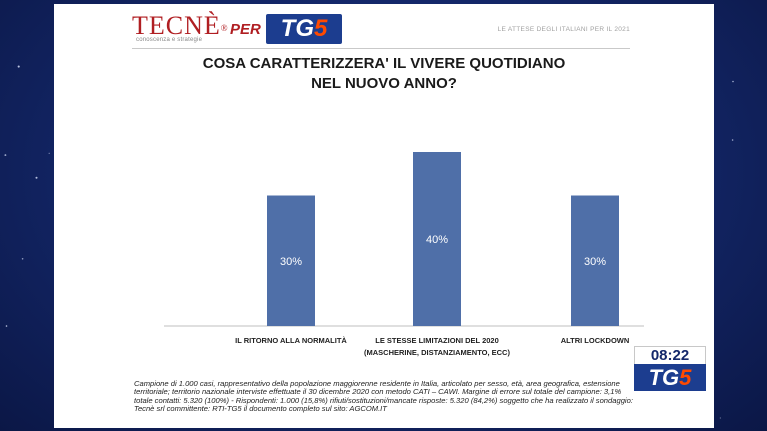 This screenshot has width=767, height=431. What do you see at coordinates (245, 29) in the screenshot?
I see `per-label: PER` at bounding box center [245, 29].